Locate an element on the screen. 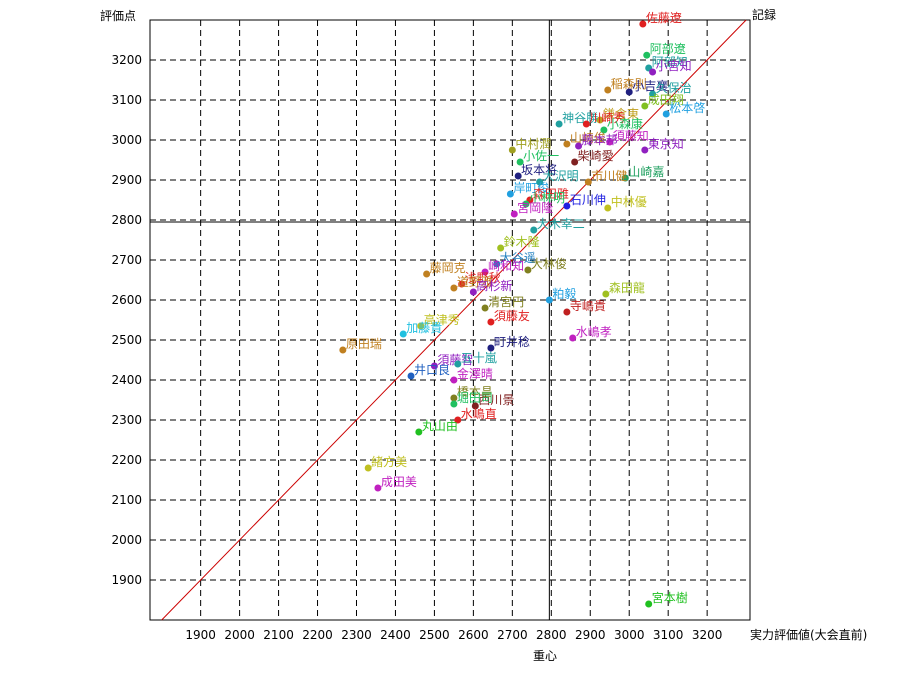 This screenshot has height=700, width=900. x-tick-label: 1900 is located at coordinates (200, 635).